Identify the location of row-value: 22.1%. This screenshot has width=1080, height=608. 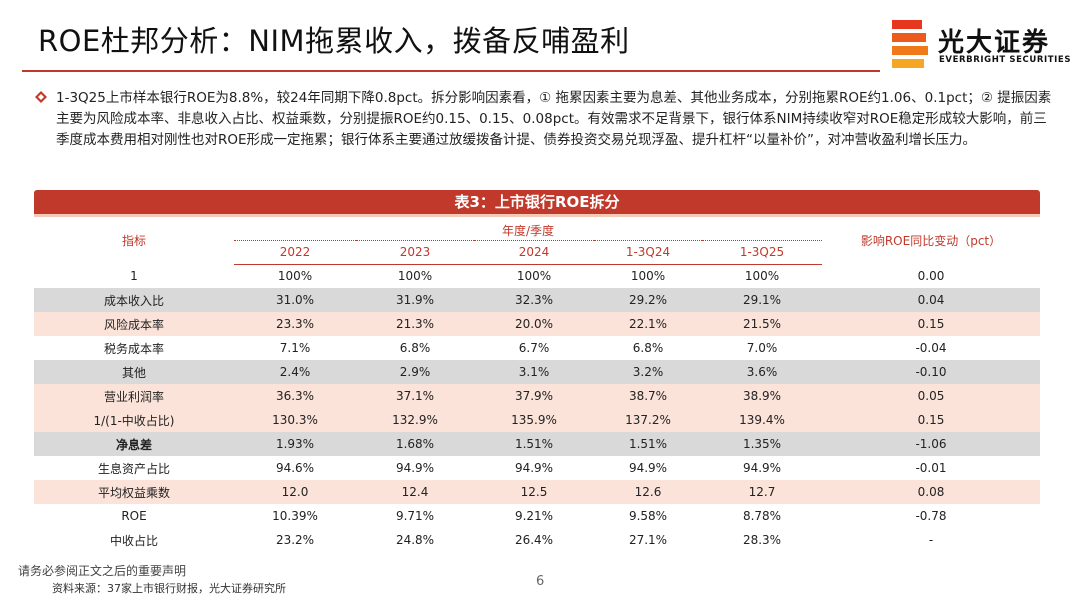
(648, 324).